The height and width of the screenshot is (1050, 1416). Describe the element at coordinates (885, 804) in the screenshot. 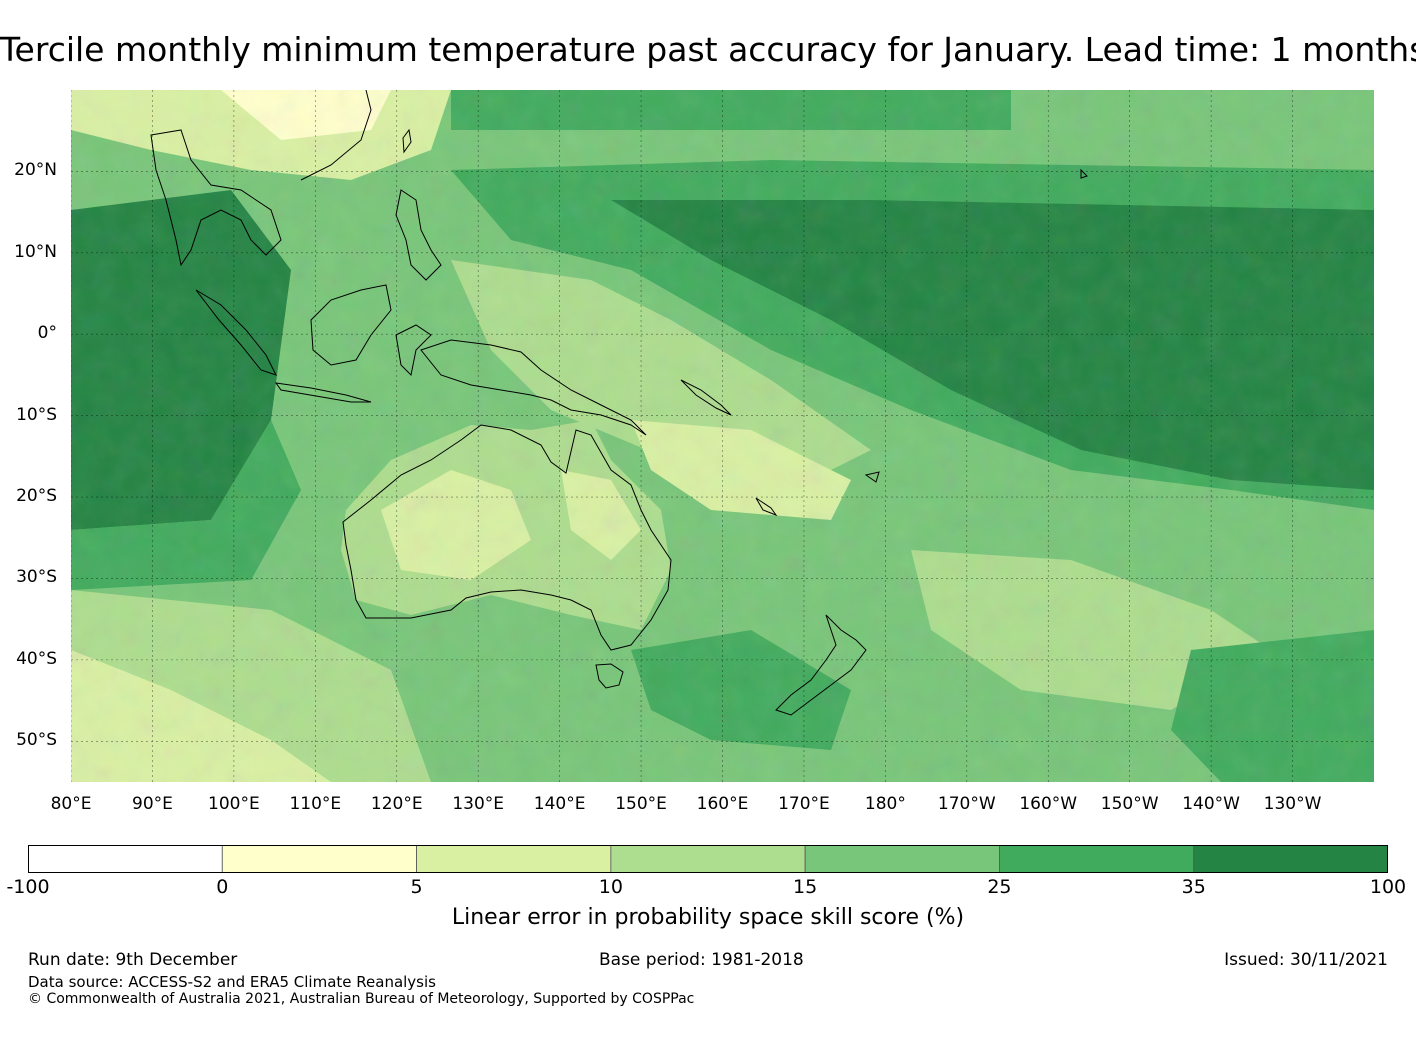

I see `longitude-label: 180°` at that location.